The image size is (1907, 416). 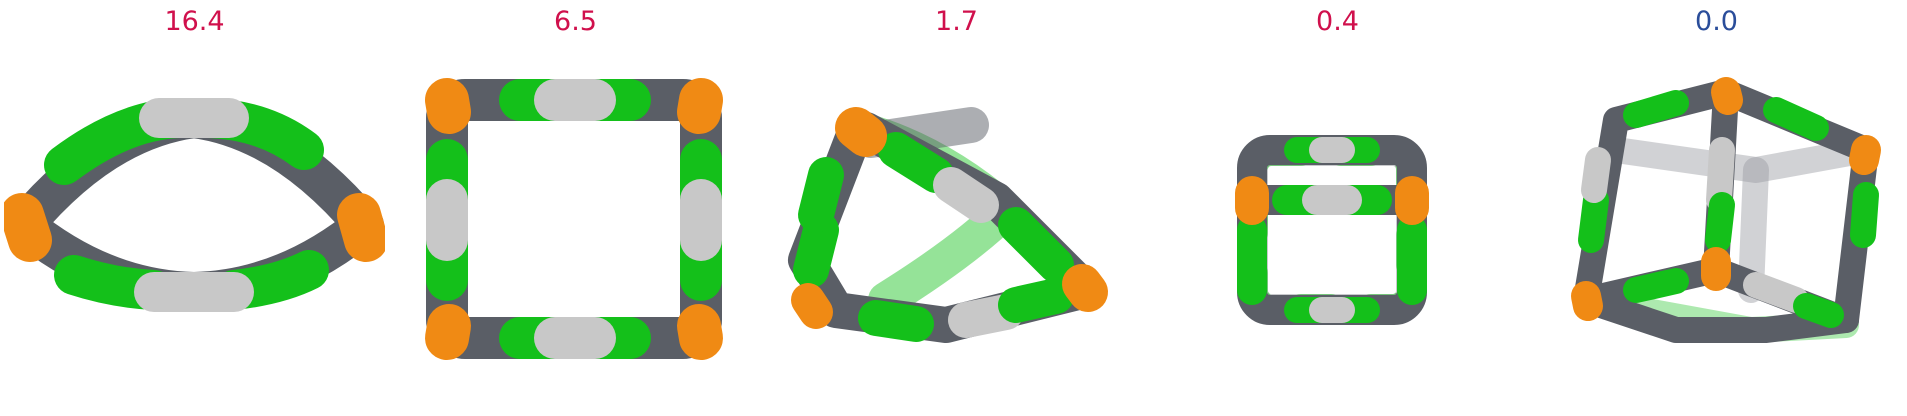 I want to click on cube-cage-shape, so click(x=1726, y=210).